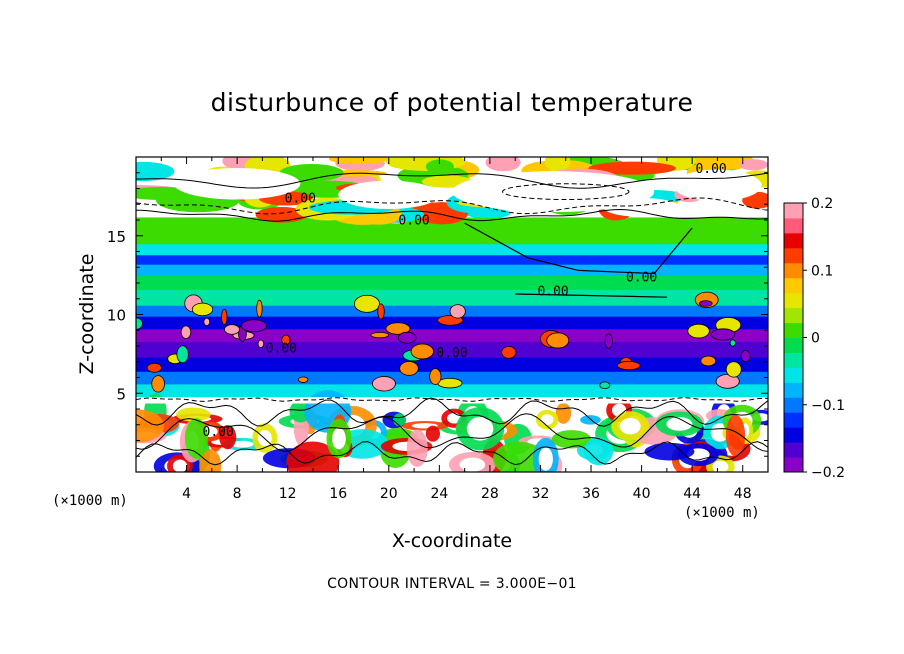  Describe the element at coordinates (692, 494) in the screenshot. I see `x-tick-label-44: 44` at that location.